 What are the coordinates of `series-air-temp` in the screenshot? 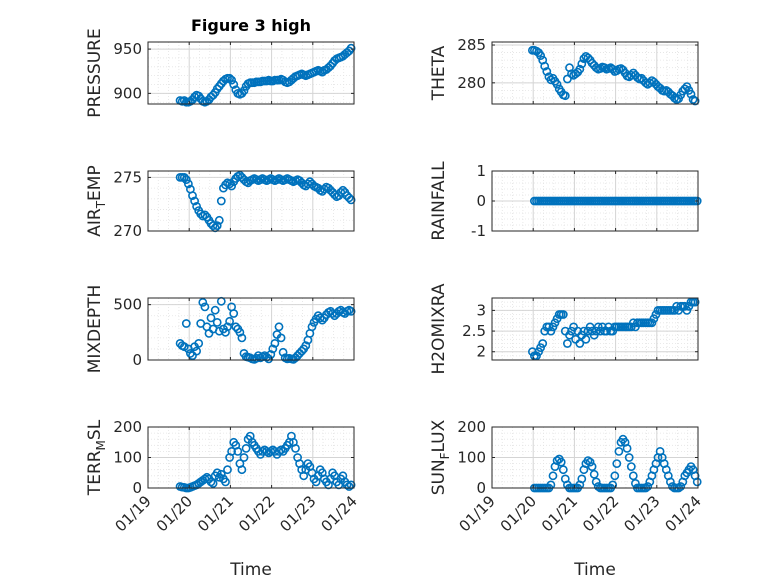 It's located at (265, 201).